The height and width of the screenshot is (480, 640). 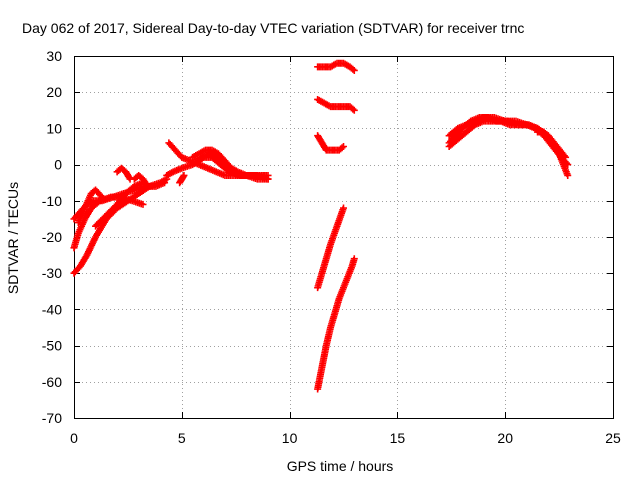 What do you see at coordinates (340, 466) in the screenshot?
I see `x-axis-label: GPS time / hours` at bounding box center [340, 466].